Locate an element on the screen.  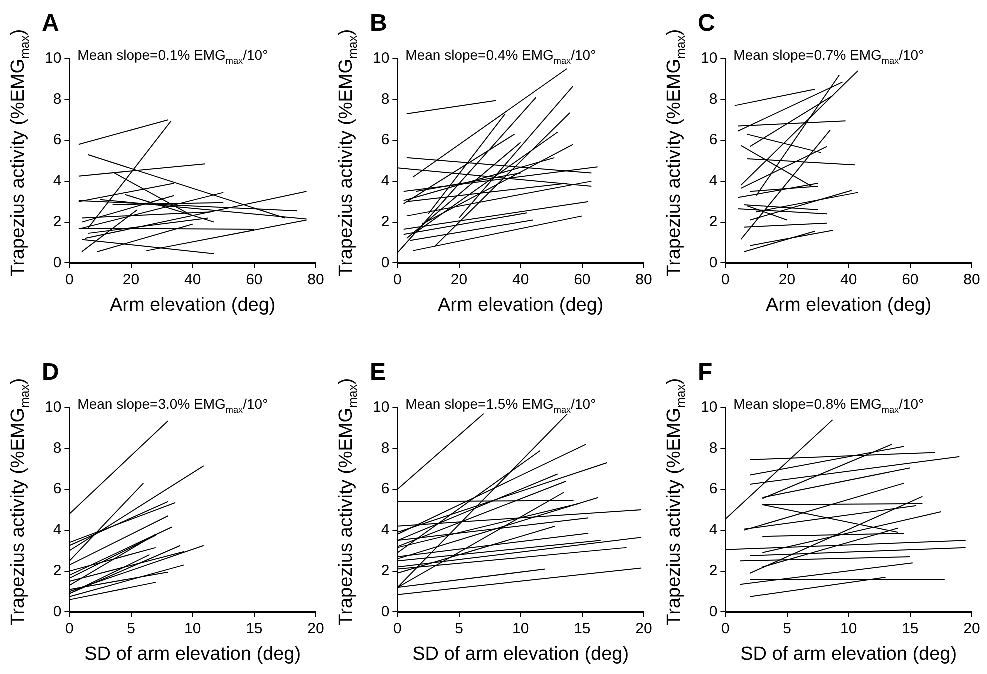
chart-title: E is located at coordinates (378, 372).